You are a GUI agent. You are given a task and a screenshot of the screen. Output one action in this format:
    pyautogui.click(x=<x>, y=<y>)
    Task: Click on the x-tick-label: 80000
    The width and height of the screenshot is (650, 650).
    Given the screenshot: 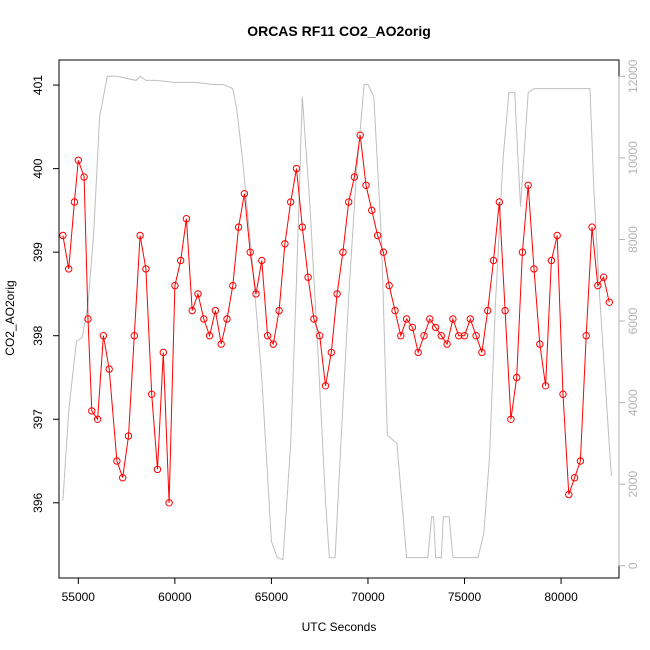 What is the action you would take?
    pyautogui.click(x=561, y=597)
    